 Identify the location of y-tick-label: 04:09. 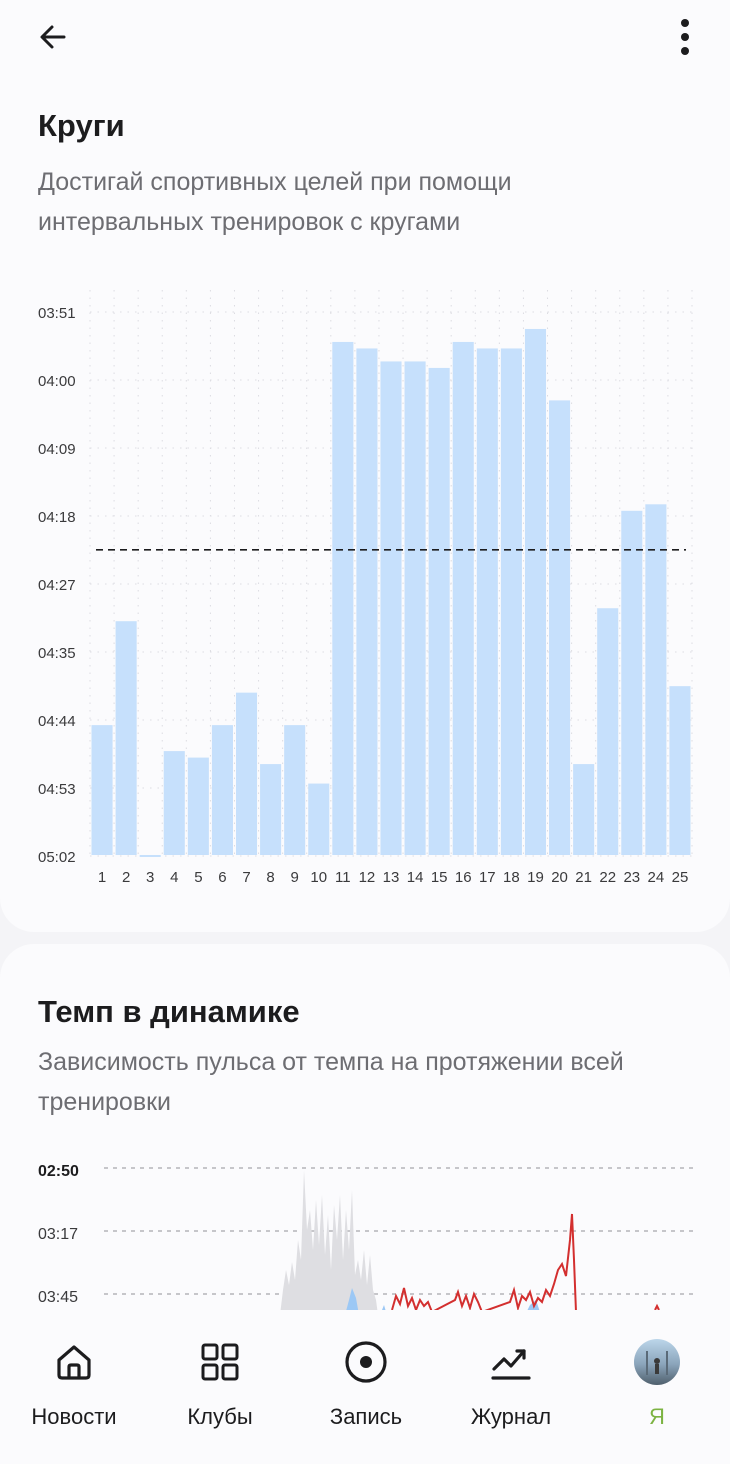
(57, 449).